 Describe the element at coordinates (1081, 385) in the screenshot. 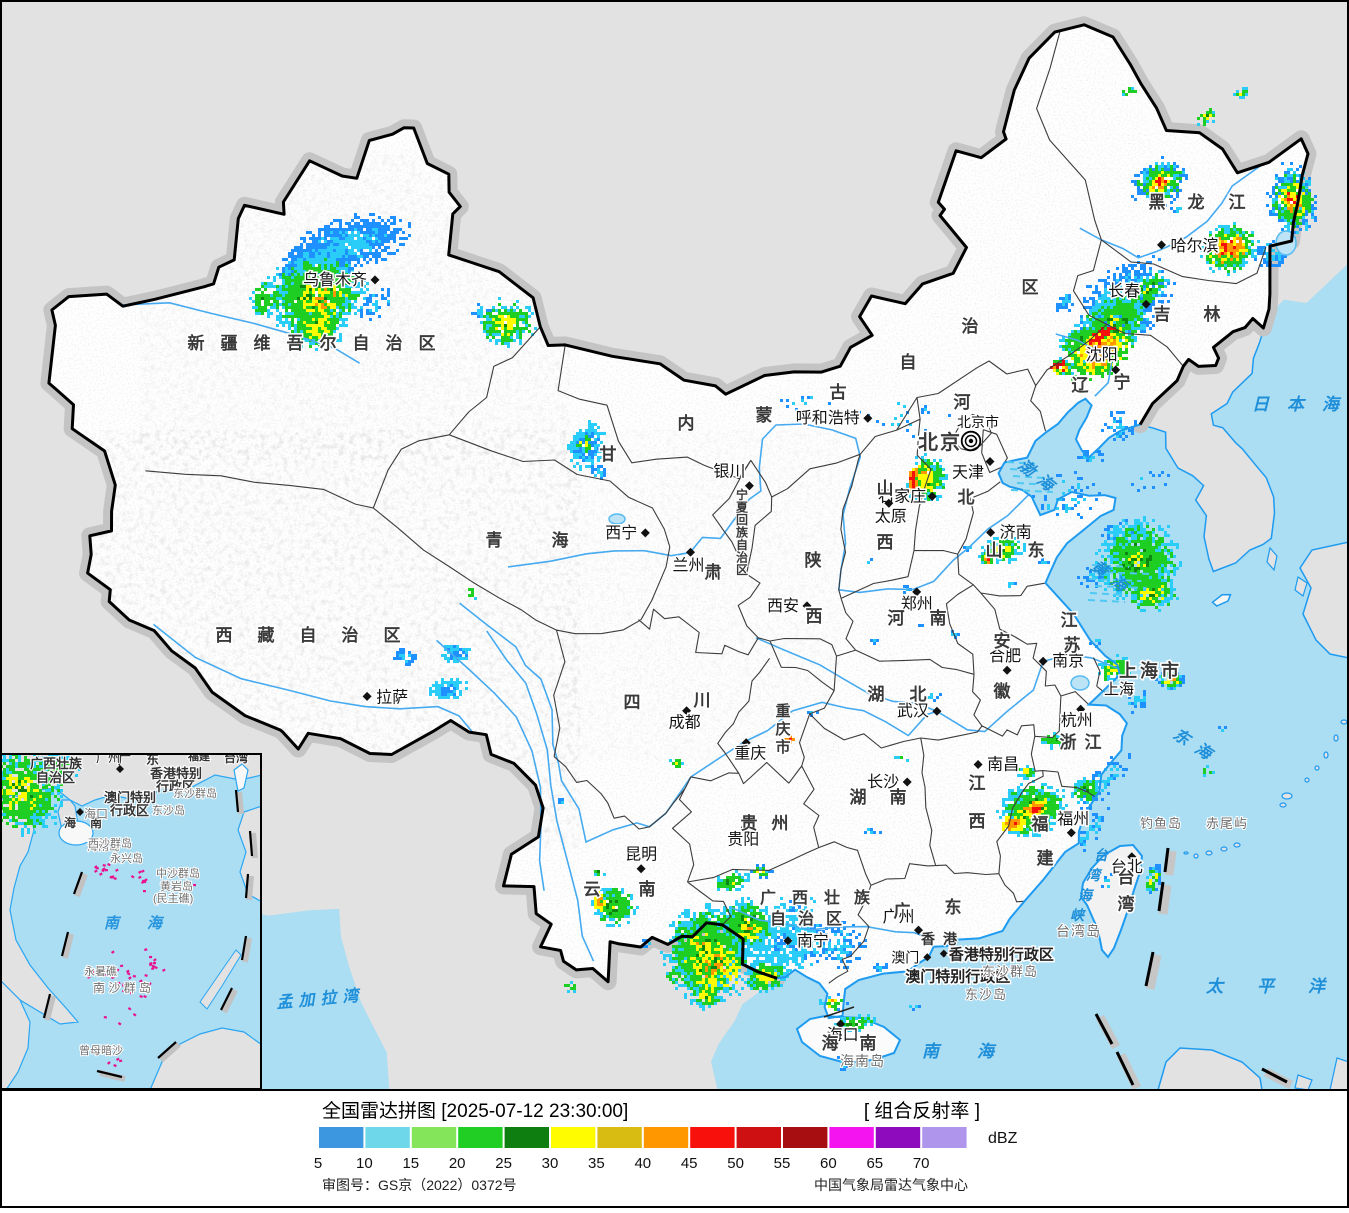

I see `svg-text: 辽` at that location.